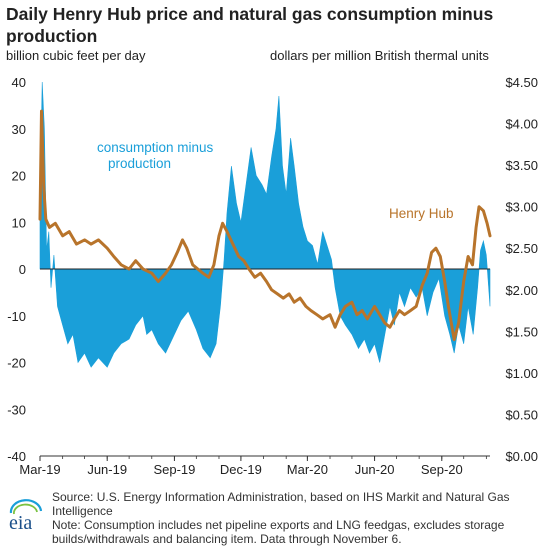 The width and height of the screenshot is (544, 556). I want to click on y-left-tick-label: 0, so click(22, 269).